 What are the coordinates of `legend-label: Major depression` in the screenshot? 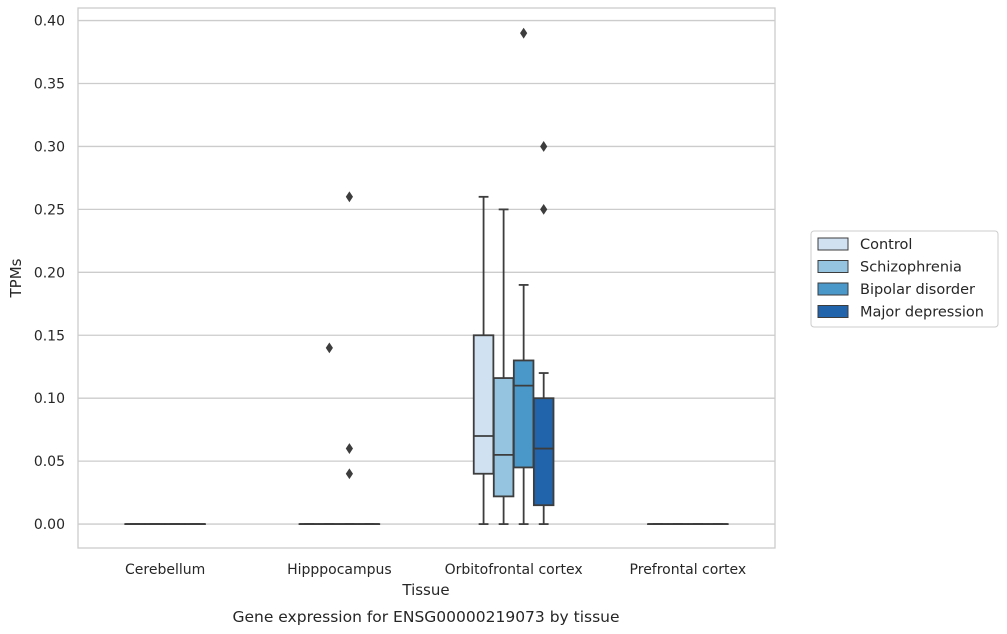 It's located at (922, 313).